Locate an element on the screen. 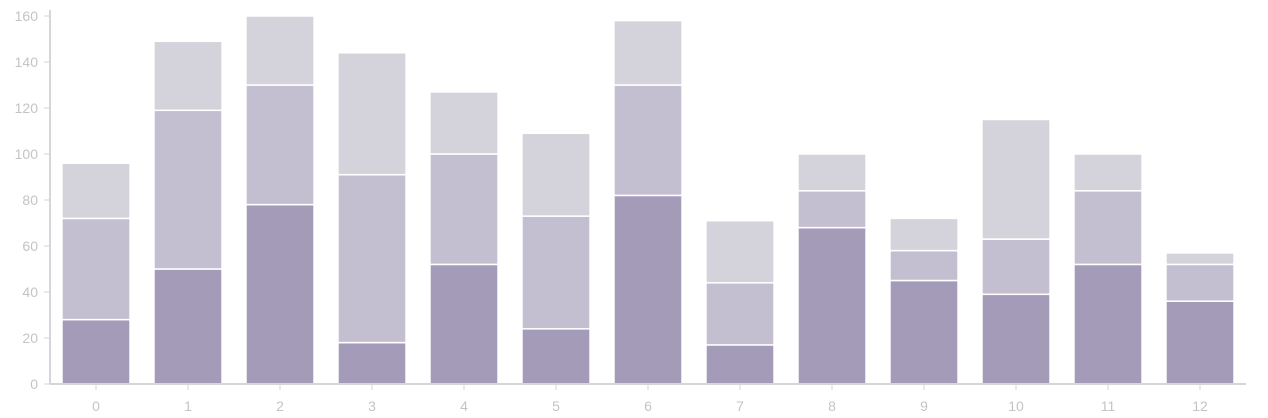 The height and width of the screenshot is (418, 1268). x-axis: 0 1 2 3 4 5 6 7 8 9 10 11 12 is located at coordinates (648, 398).